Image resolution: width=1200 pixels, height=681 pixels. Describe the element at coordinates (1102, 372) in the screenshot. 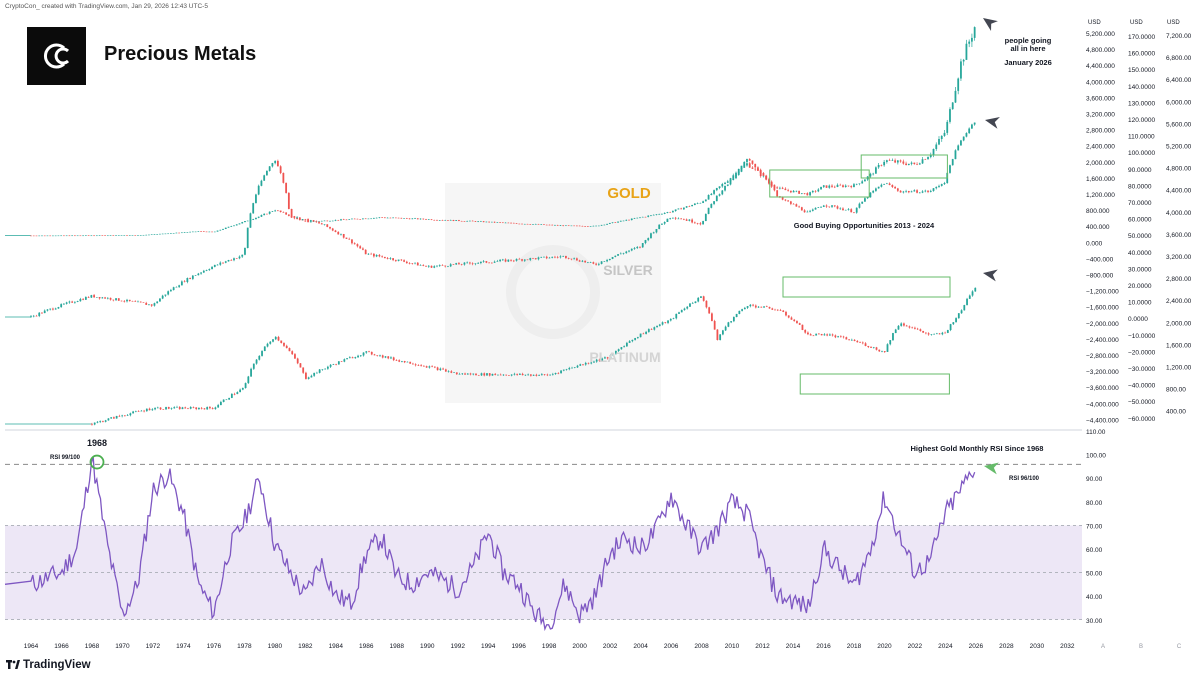

I see `axis1-tick: −3,200.000` at that location.